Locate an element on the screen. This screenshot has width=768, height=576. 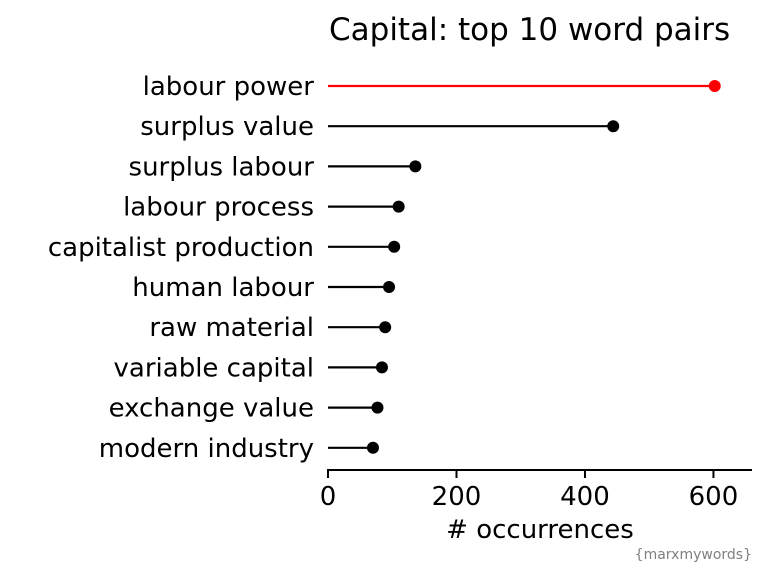
category-label-labour-process: labour process is located at coordinates (218, 208).